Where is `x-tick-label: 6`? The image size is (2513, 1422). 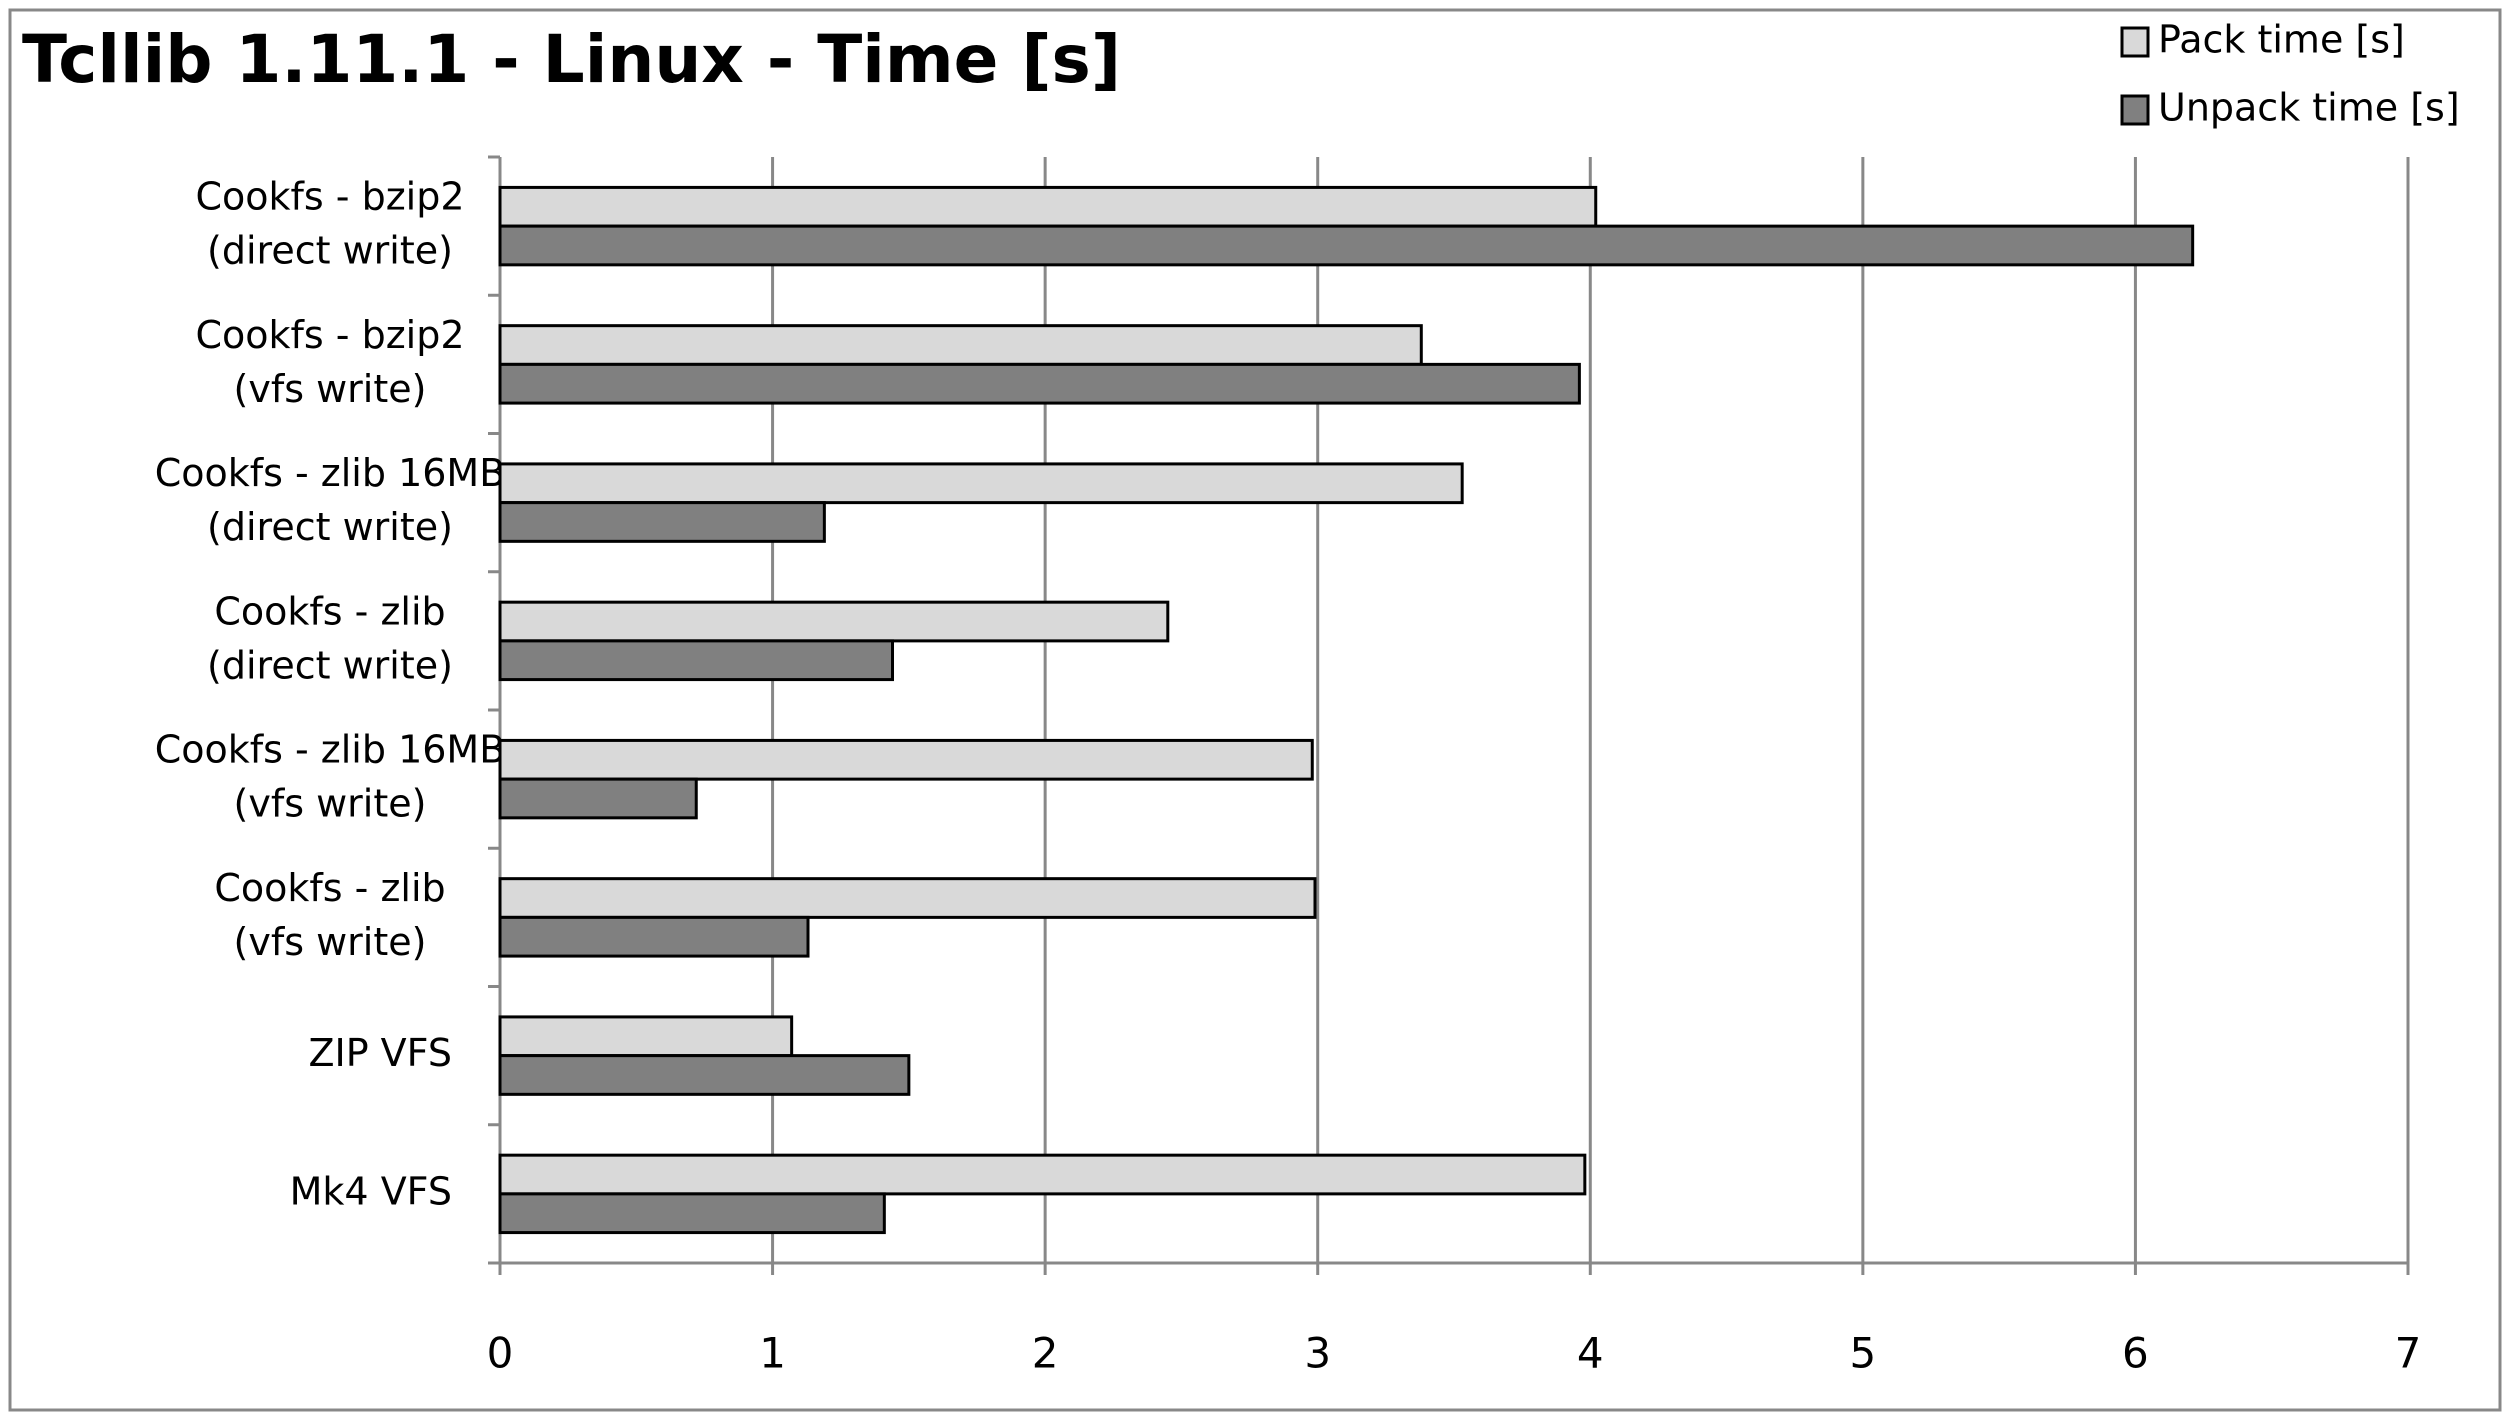 x-tick-label: 6 is located at coordinates (2135, 1353).